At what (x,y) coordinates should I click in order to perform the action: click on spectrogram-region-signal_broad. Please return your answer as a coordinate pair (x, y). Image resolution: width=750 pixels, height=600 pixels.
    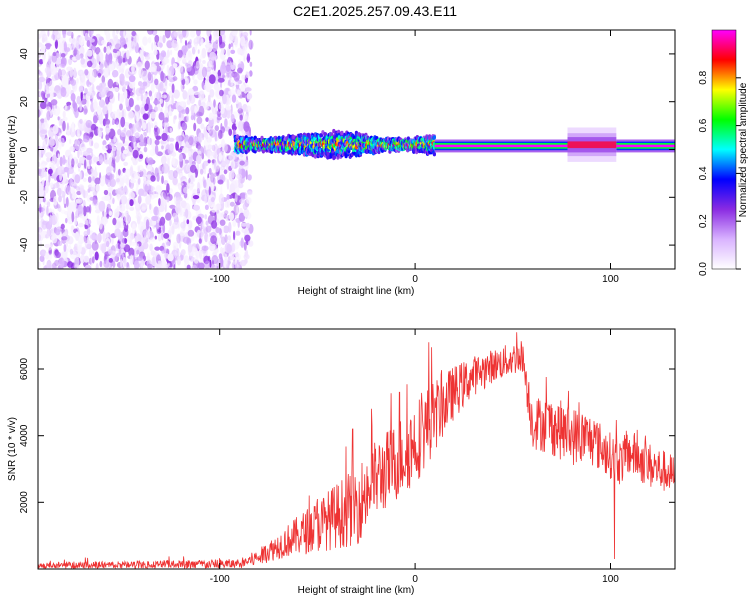
    Looking at the image, I should click on (334, 144).